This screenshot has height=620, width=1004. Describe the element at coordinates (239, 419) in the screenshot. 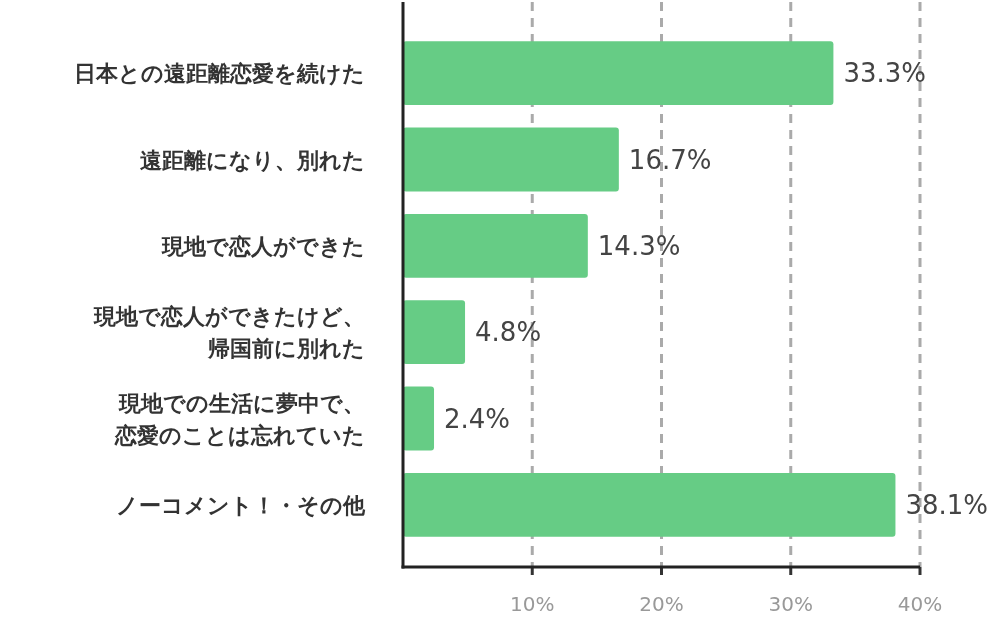

I see `y-tick-label: 現地での生活に夢中で、恋愛のことは忘れていた` at that location.